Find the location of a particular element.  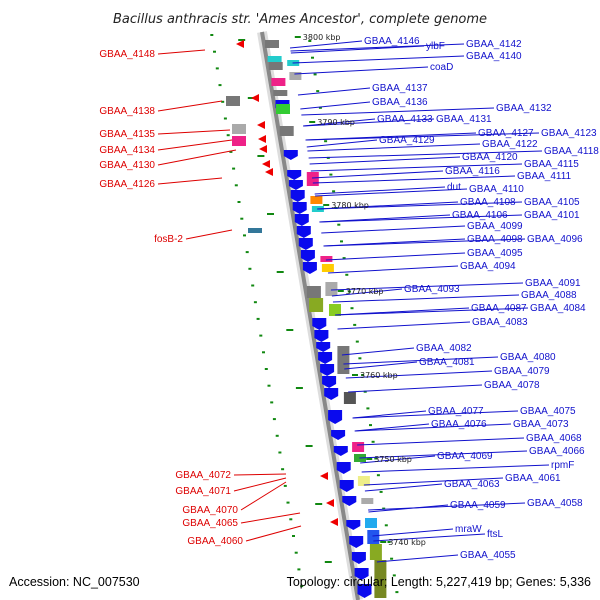

accession-text: Accession: NC_007530 is located at coordinates (74, 582).